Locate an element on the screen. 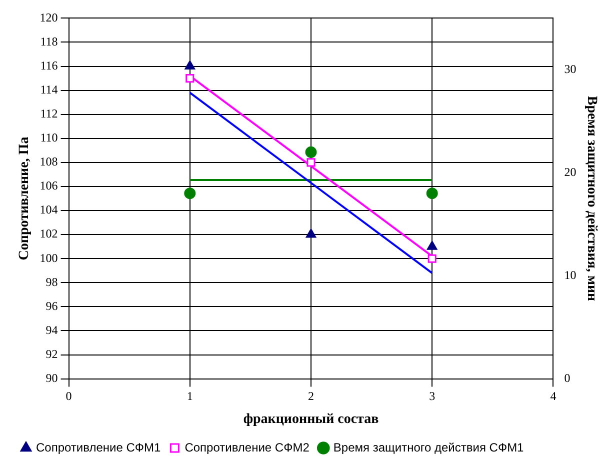 Image resolution: width=616 pixels, height=472 pixels. legend-label: Сопротивление СФМ2 is located at coordinates (247, 447).